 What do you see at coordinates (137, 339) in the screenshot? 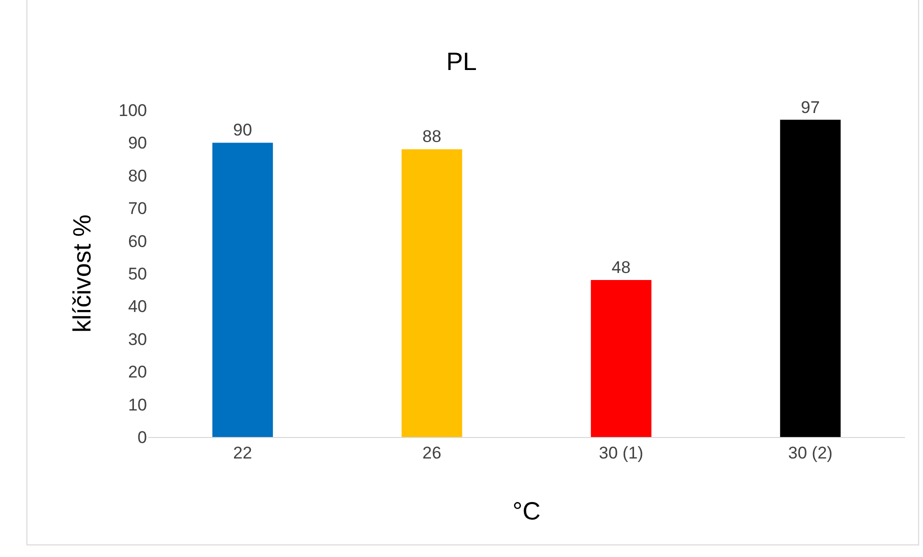
I see `y-tick-label: 30` at bounding box center [137, 339].